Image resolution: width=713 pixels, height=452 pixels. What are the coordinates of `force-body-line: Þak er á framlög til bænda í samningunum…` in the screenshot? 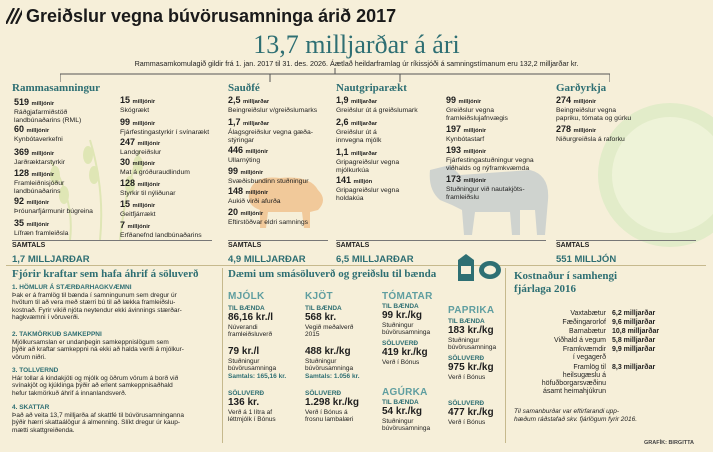 It's located at (94, 295).